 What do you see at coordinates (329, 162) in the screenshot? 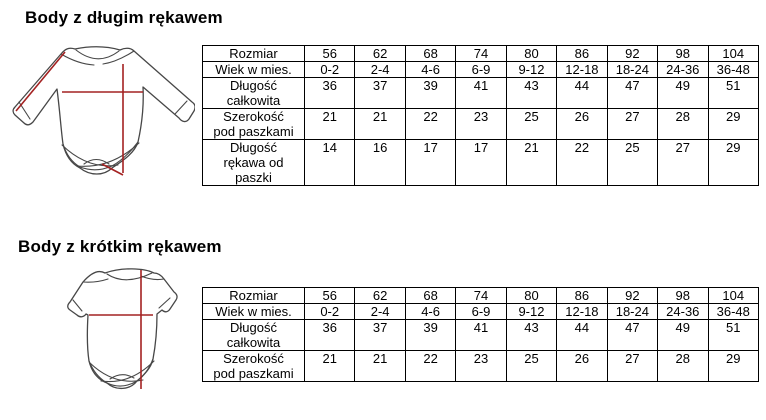
I see `cell-value: 14` at bounding box center [329, 162].